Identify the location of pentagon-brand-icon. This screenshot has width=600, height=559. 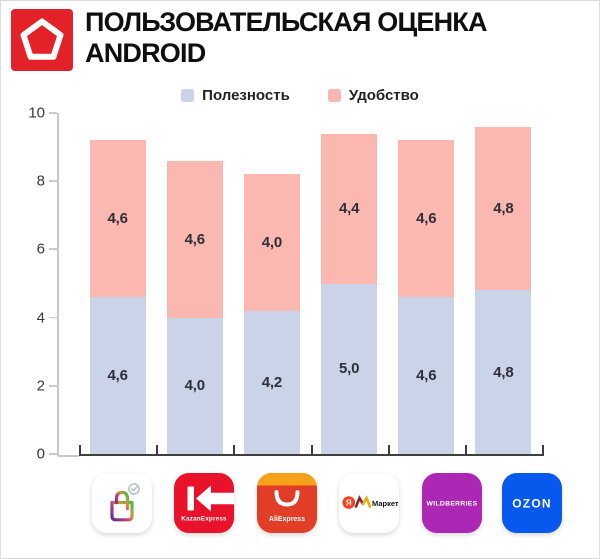
(42, 40).